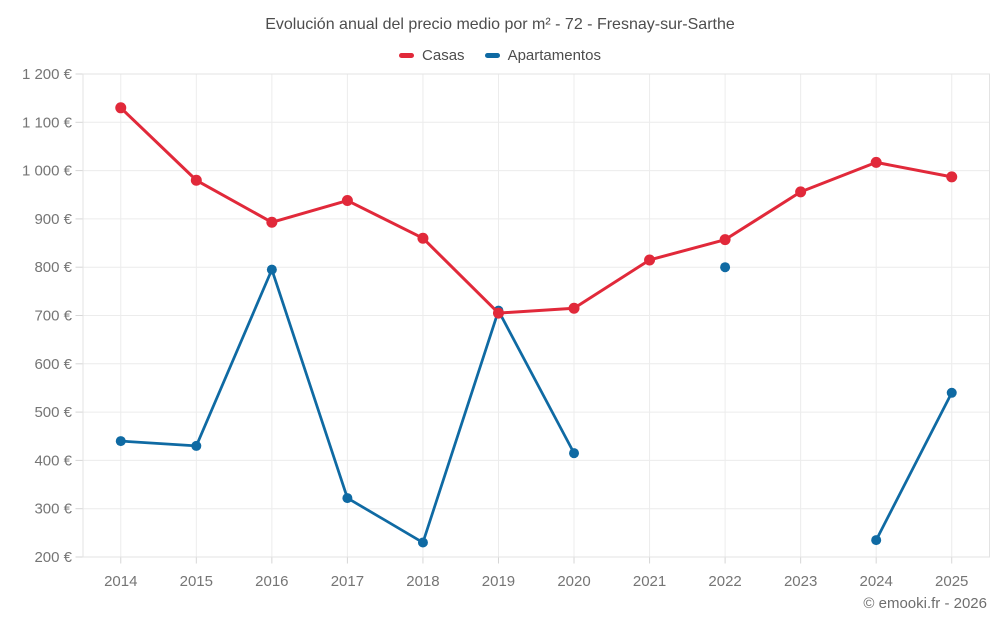 This screenshot has height=625, width=1000. I want to click on x-tick-label: 2019, so click(498, 581).